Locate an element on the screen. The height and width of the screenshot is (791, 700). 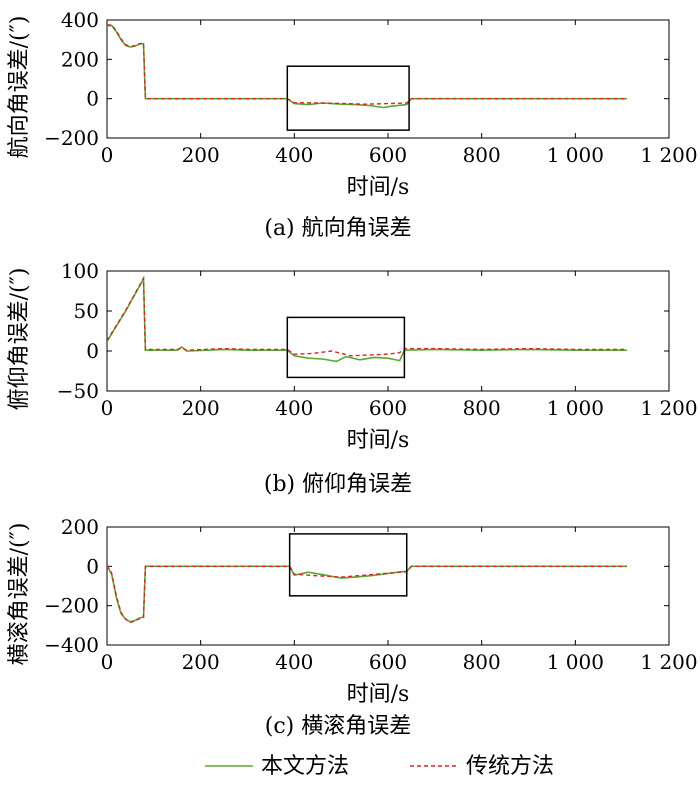
y-tick-label: 100 is located at coordinates (80, 271).